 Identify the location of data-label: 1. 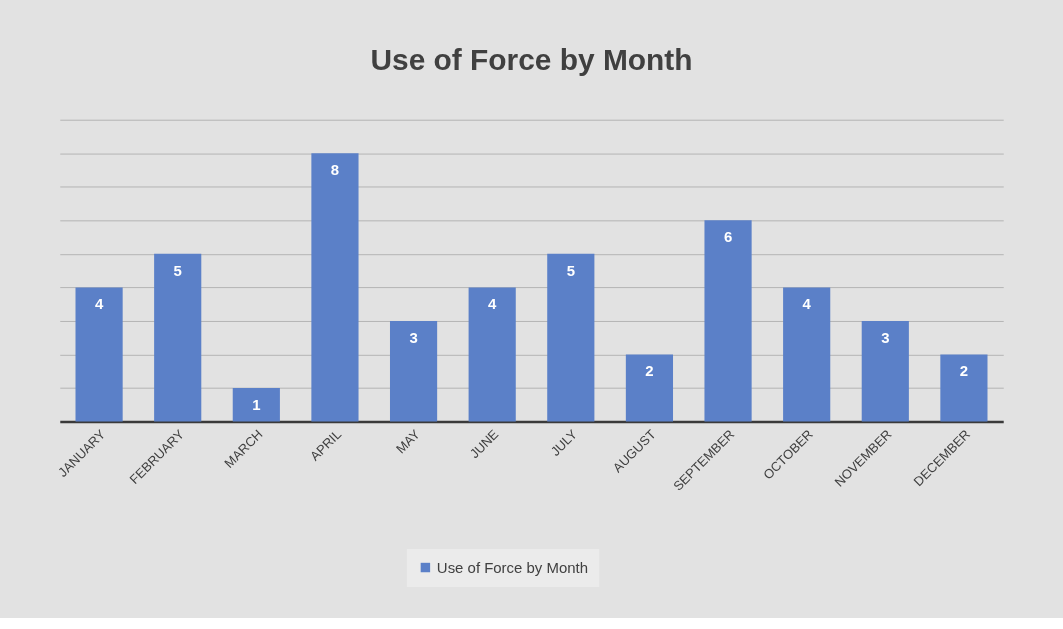
(256, 404).